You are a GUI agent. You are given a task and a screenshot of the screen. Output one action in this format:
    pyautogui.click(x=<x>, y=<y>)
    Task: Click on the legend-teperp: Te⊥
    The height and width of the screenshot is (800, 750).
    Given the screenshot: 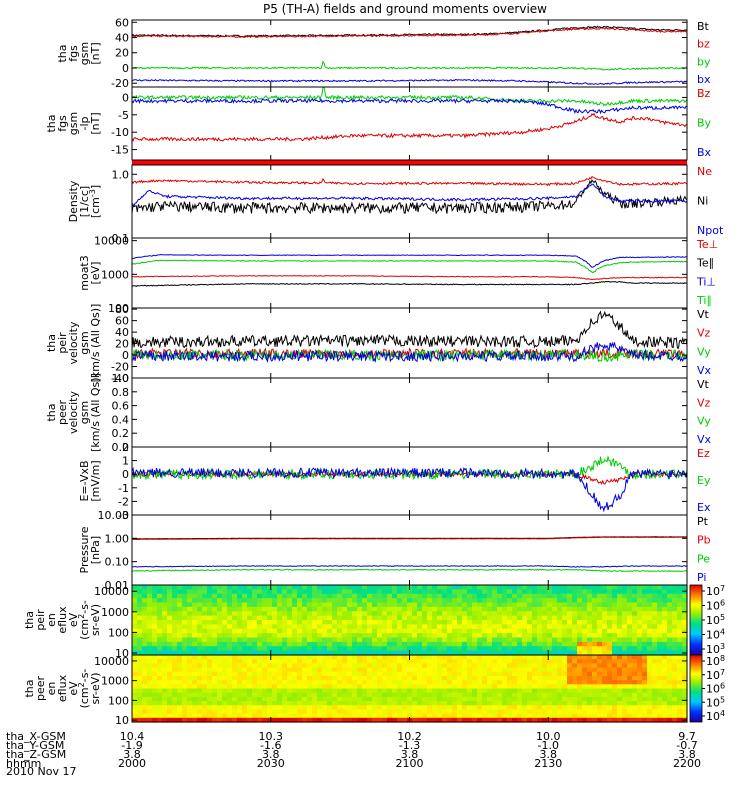 What is the action you would take?
    pyautogui.click(x=707, y=244)
    